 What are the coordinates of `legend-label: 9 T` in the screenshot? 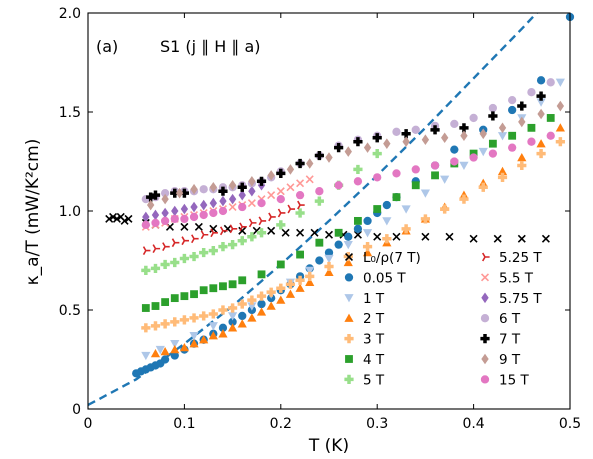 It's located at (510, 360).